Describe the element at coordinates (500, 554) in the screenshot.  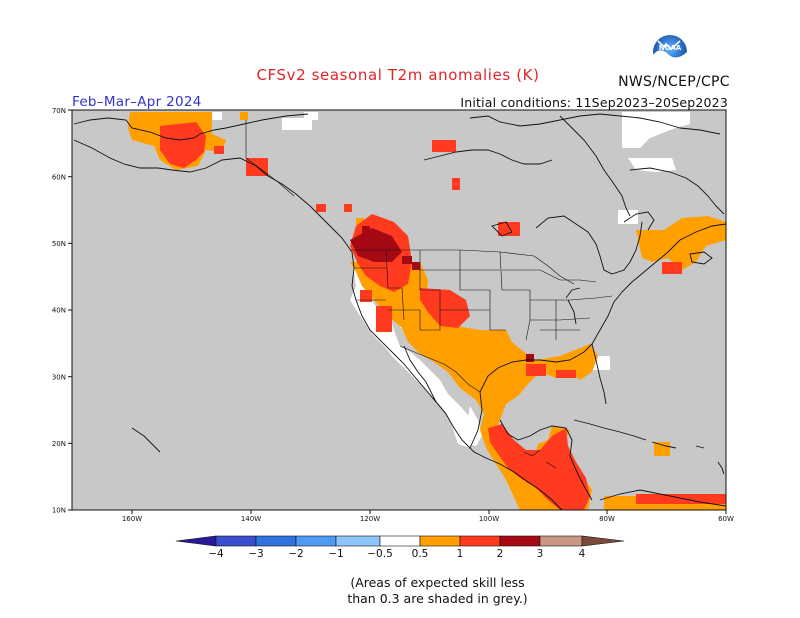
I see `colorbar-label-2: 2` at that location.